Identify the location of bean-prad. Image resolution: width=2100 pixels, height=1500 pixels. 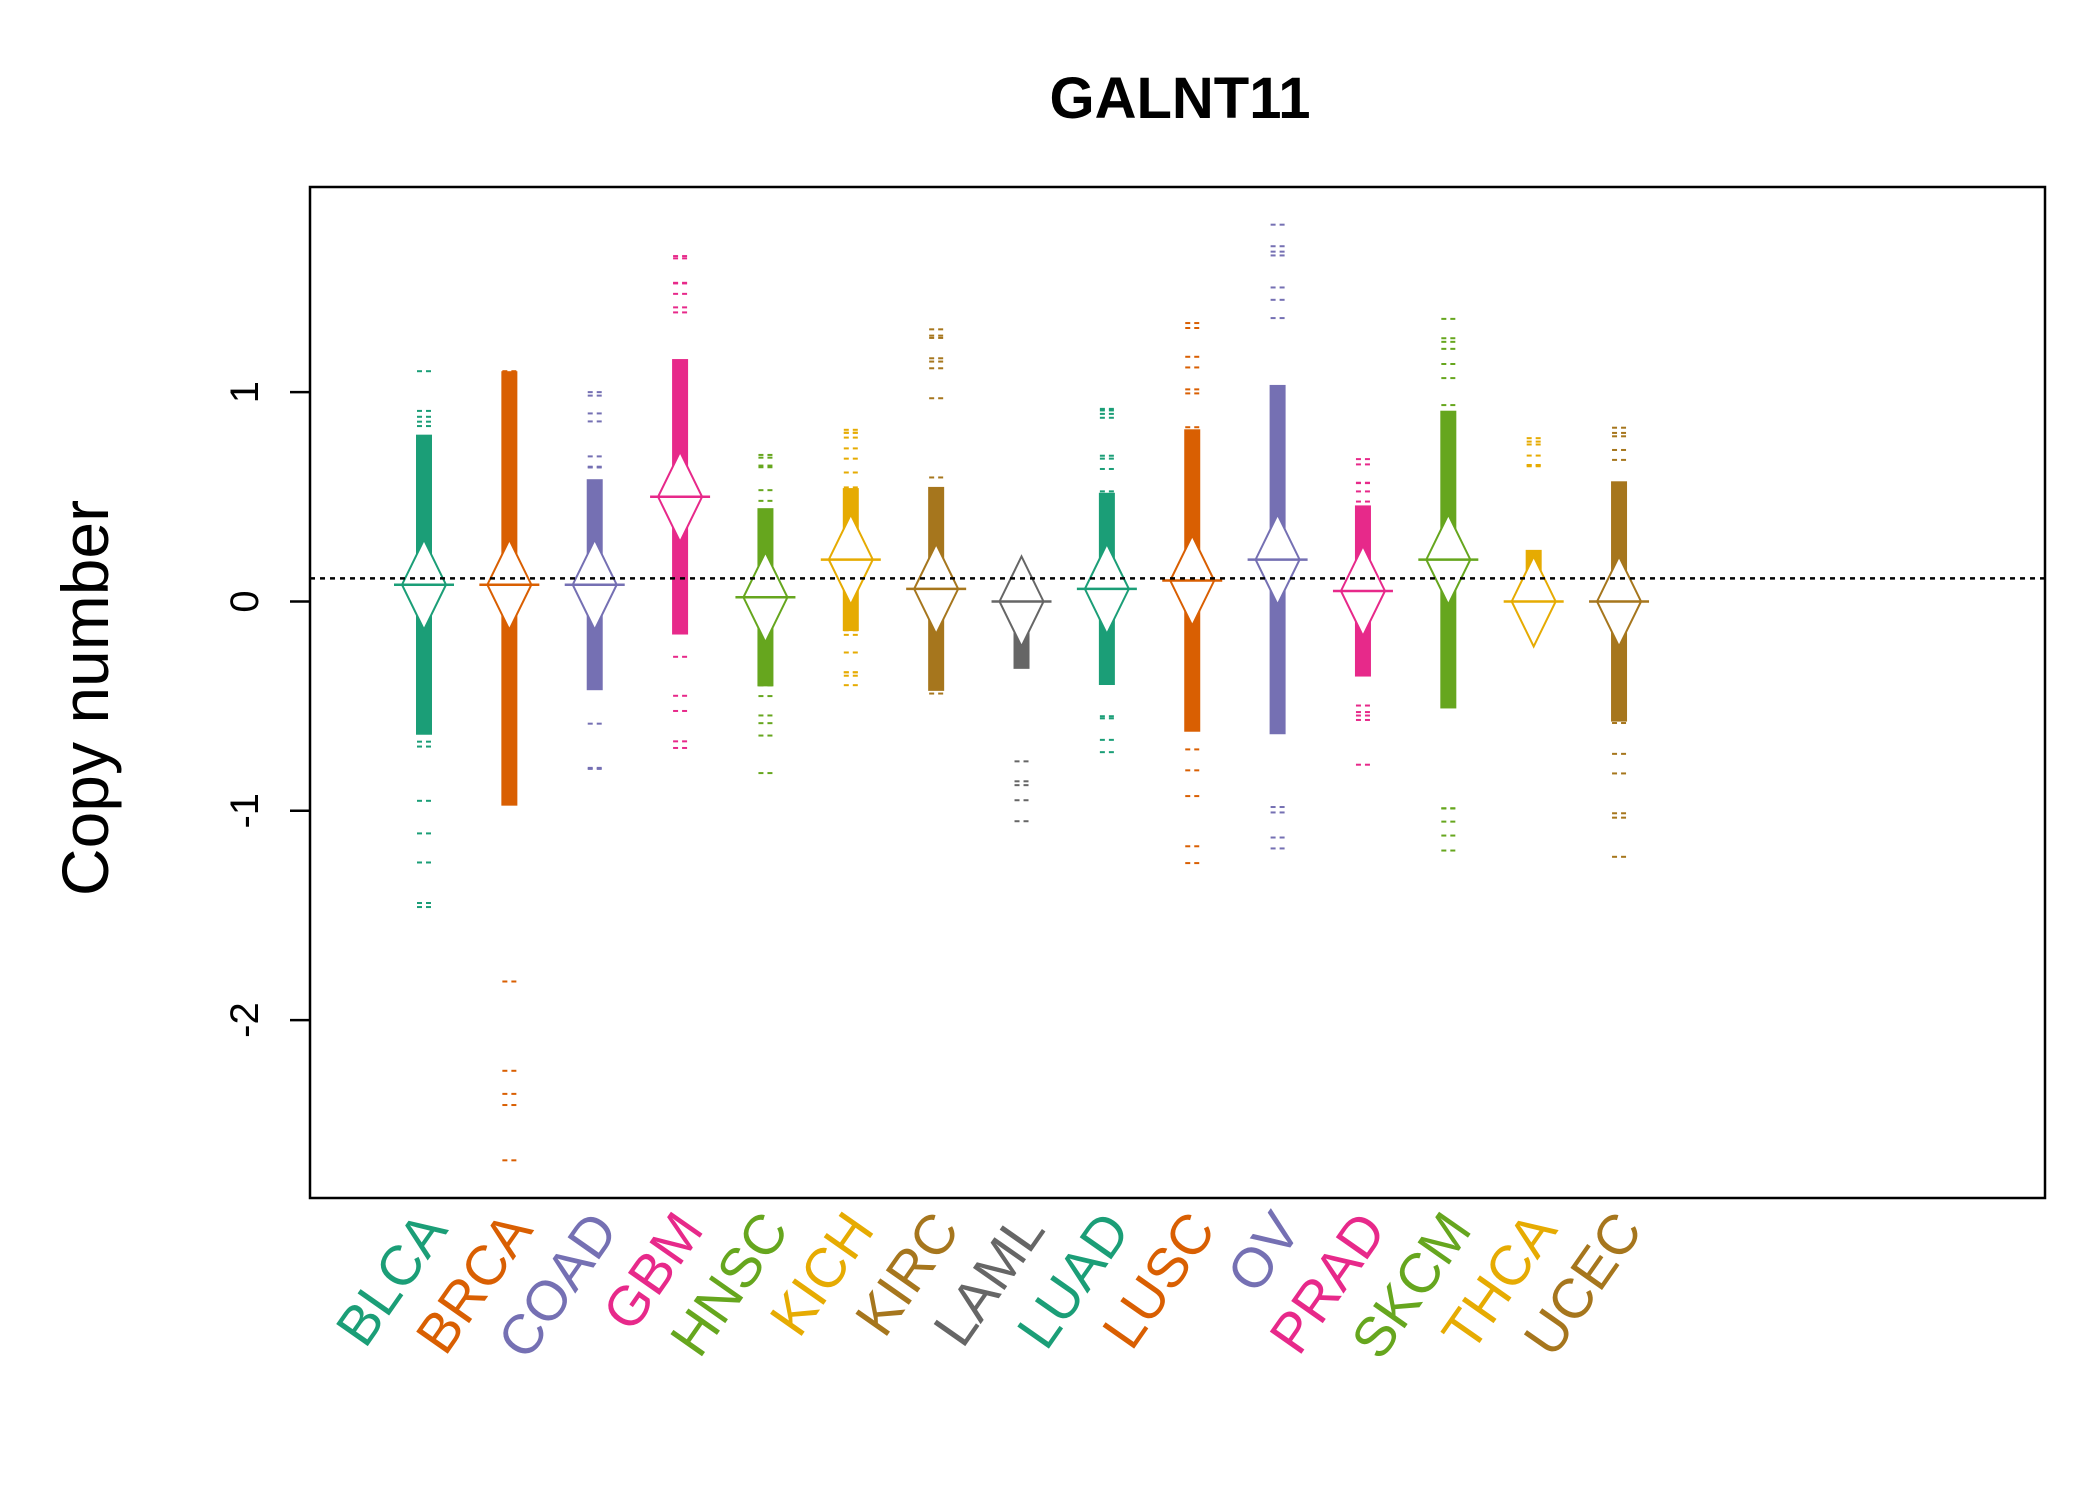
(1362, 612).